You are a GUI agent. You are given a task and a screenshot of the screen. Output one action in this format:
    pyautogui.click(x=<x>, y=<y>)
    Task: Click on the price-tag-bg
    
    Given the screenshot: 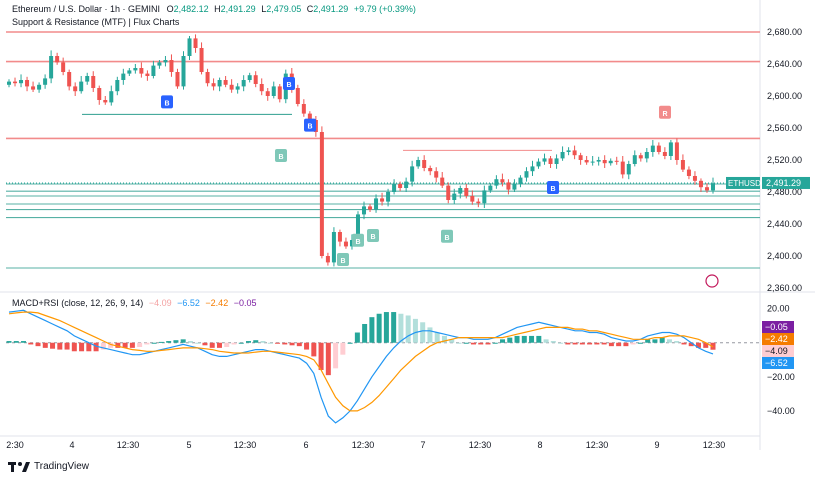 What is the action you would take?
    pyautogui.click(x=786, y=182)
    